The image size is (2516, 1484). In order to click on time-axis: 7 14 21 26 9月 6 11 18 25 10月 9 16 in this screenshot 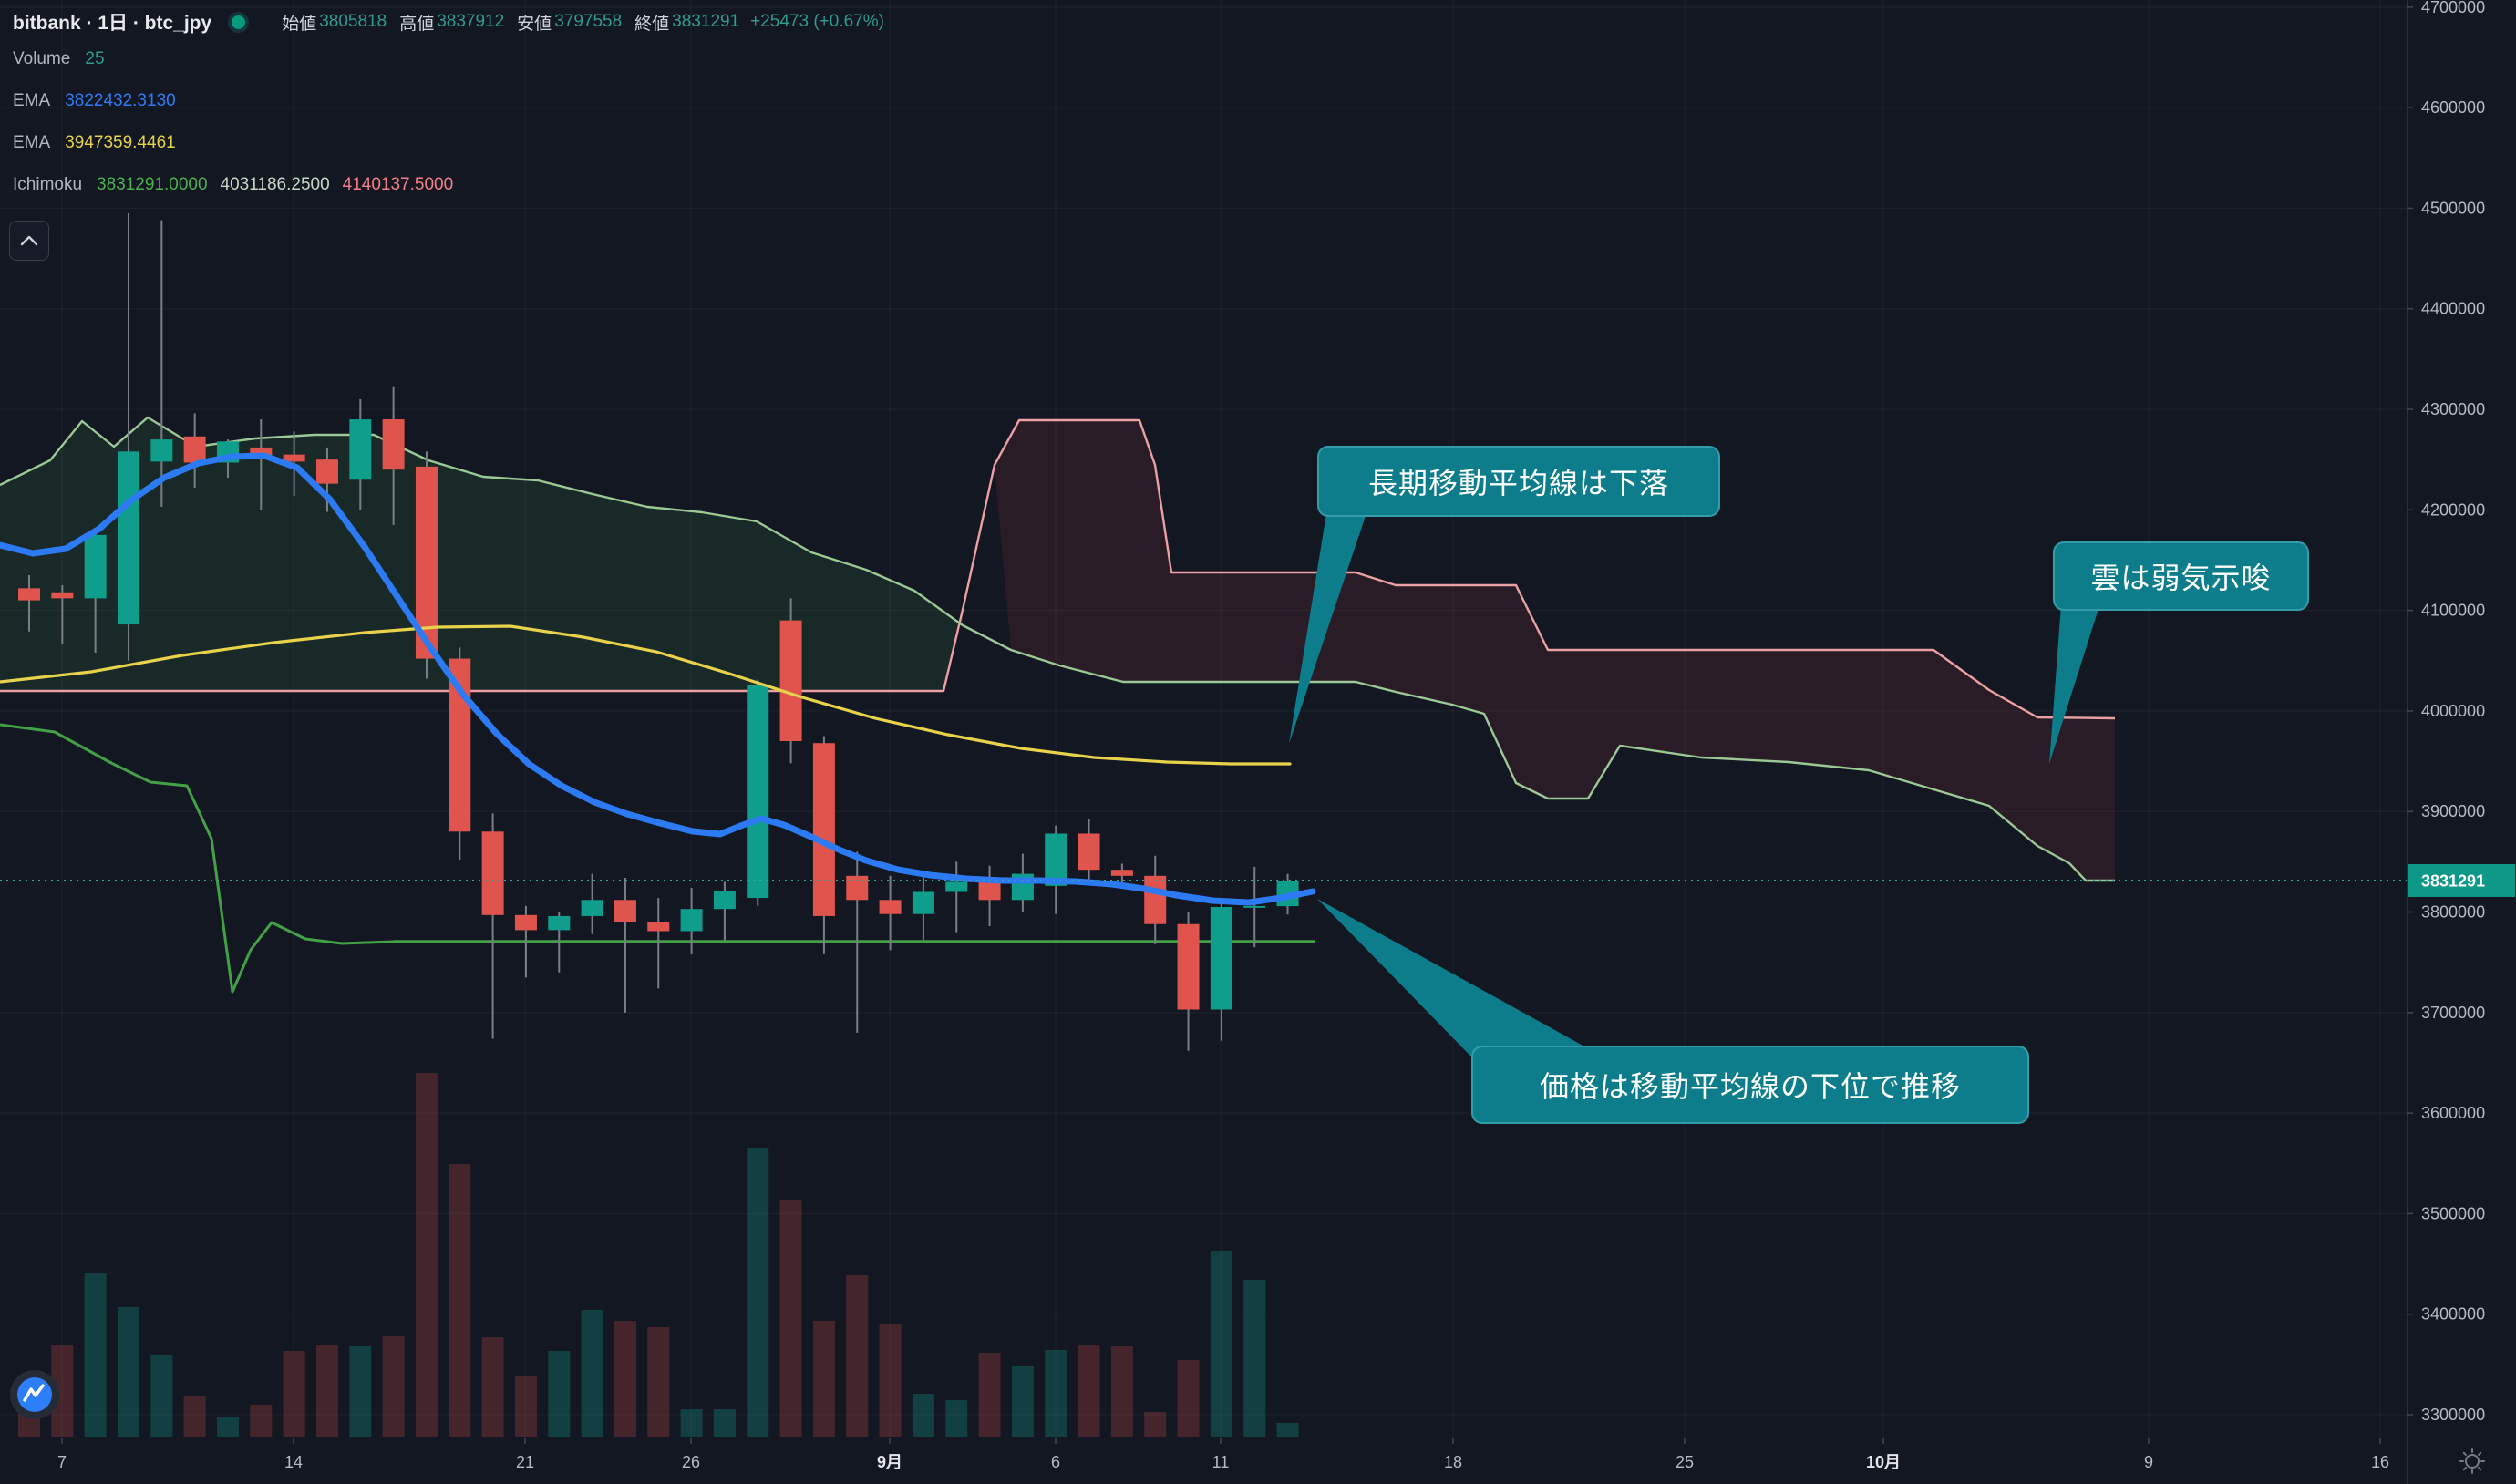, I will do `click(1258, 1454)`.